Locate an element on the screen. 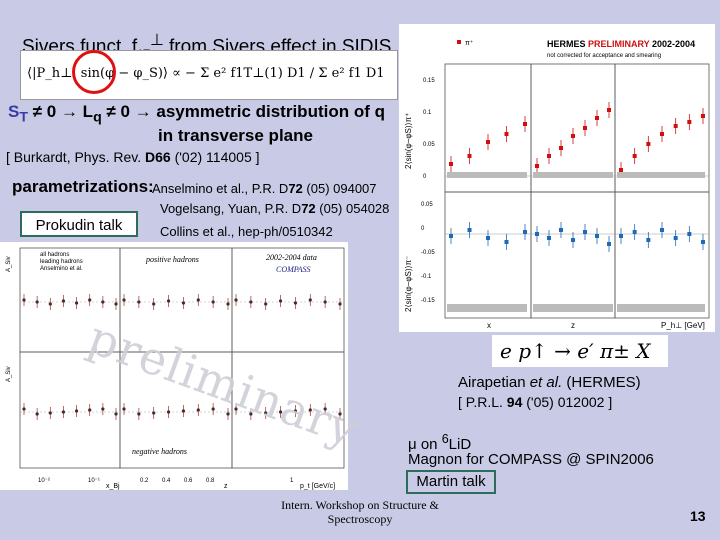 This screenshot has height=540, width=720. page-number: 13 is located at coordinates (698, 516).